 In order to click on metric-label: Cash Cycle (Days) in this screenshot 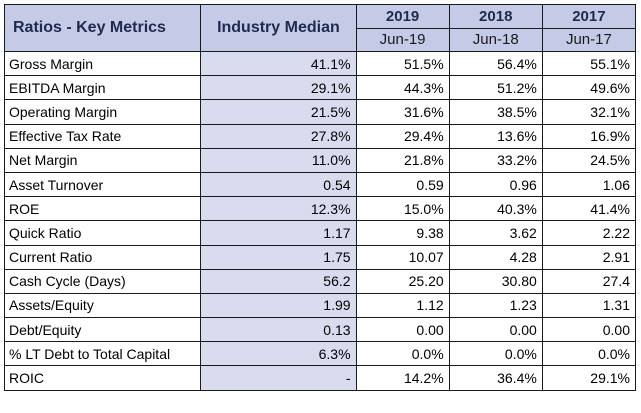, I will do `click(102, 281)`.